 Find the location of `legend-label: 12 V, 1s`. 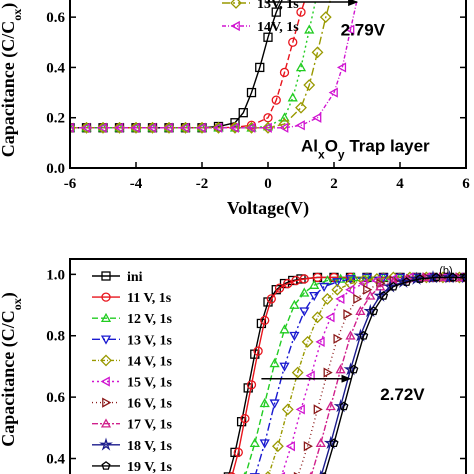

legend-label: 12 V, 1s is located at coordinates (150, 319).